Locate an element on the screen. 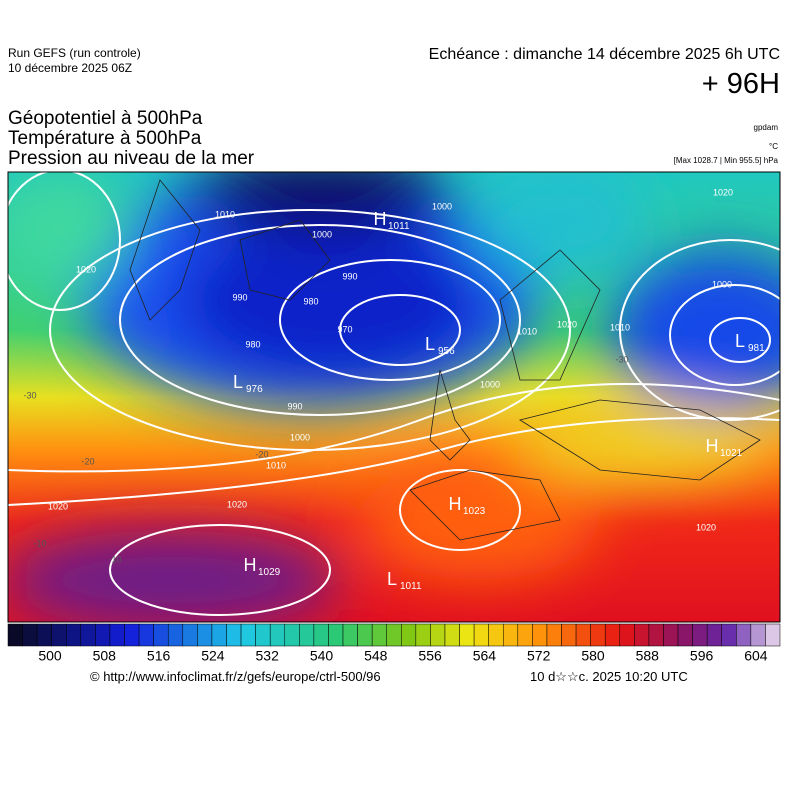 The height and width of the screenshot is (789, 788). run-date: 10 décembre 2025 06Z is located at coordinates (70, 68).